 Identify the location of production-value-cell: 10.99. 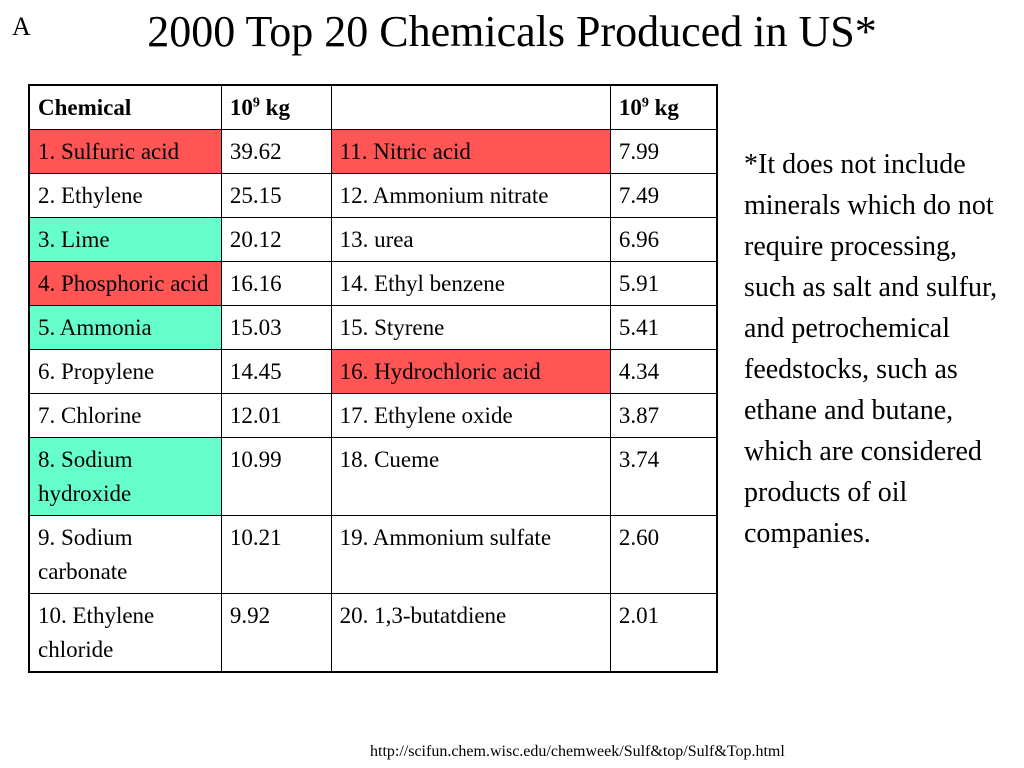
(276, 476).